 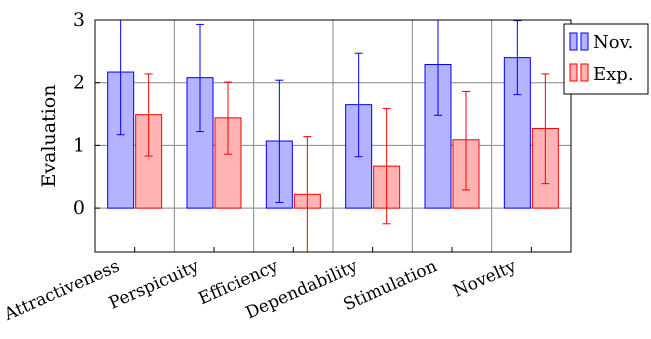 I want to click on y-tick-label: 1, so click(x=79, y=145).